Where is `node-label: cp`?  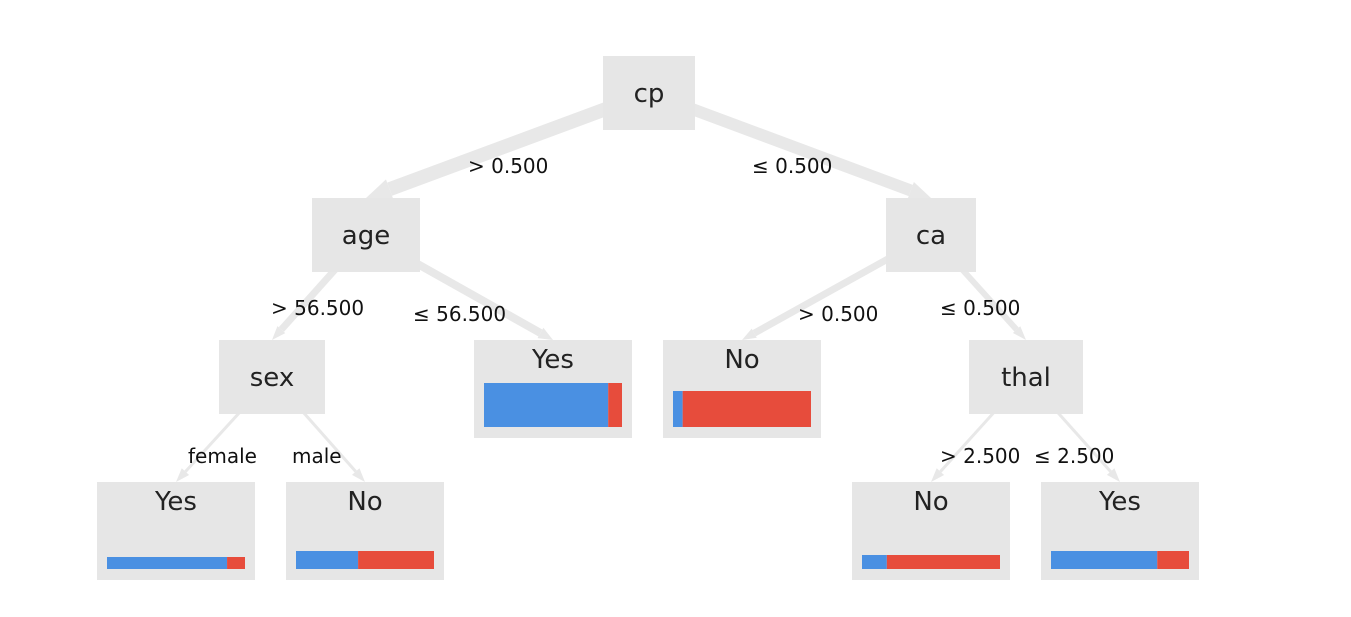 node-label: cp is located at coordinates (649, 94).